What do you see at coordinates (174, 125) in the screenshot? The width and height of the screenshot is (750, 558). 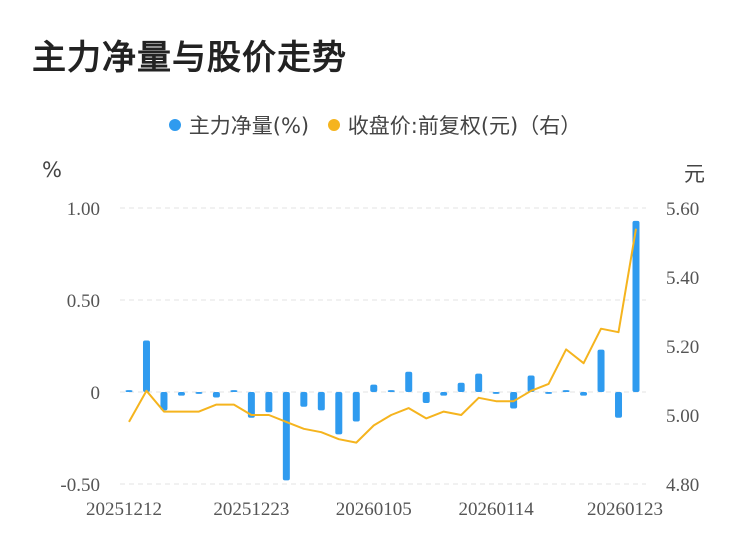 I see `legend-dot-bar` at bounding box center [174, 125].